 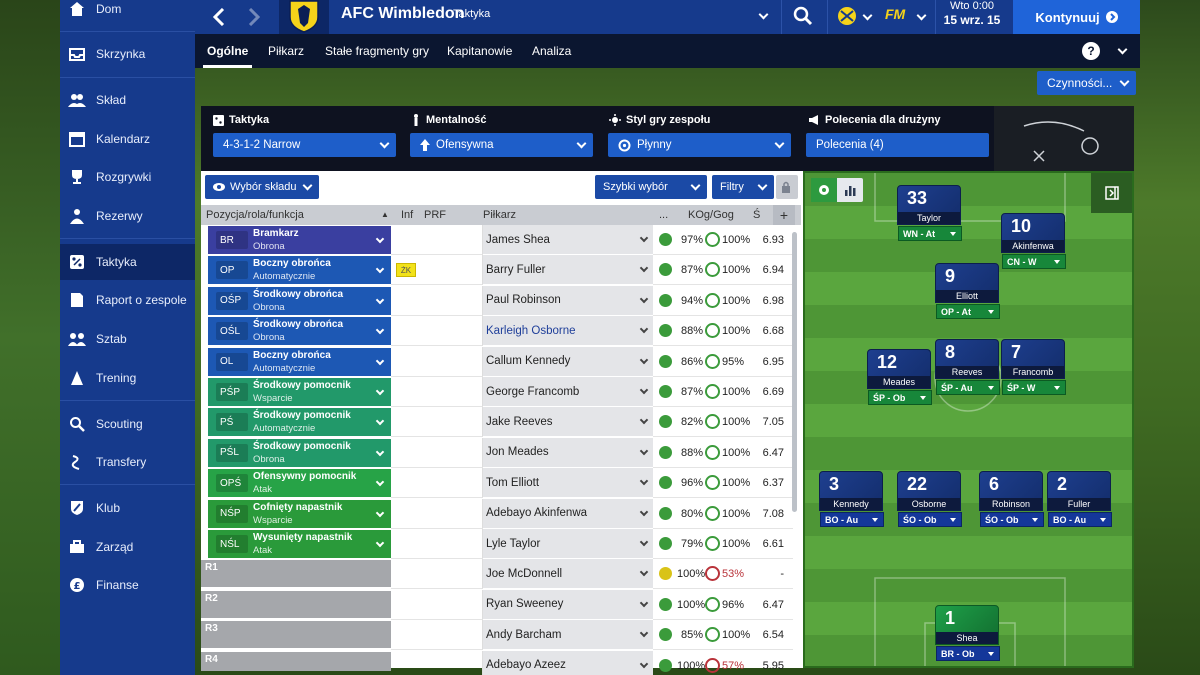 What do you see at coordinates (127, 54) in the screenshot?
I see `sidebar-item-inbox: Skrzynka` at bounding box center [127, 54].